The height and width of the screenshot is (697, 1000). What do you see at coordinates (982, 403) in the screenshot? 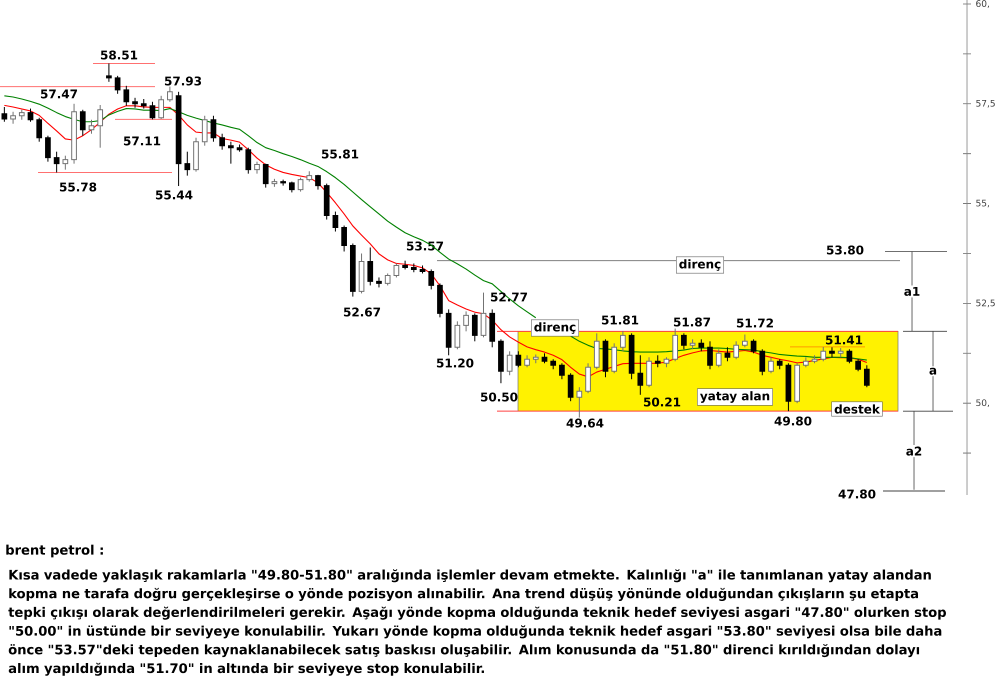
I see `y-tick-label: 50,` at bounding box center [982, 403].